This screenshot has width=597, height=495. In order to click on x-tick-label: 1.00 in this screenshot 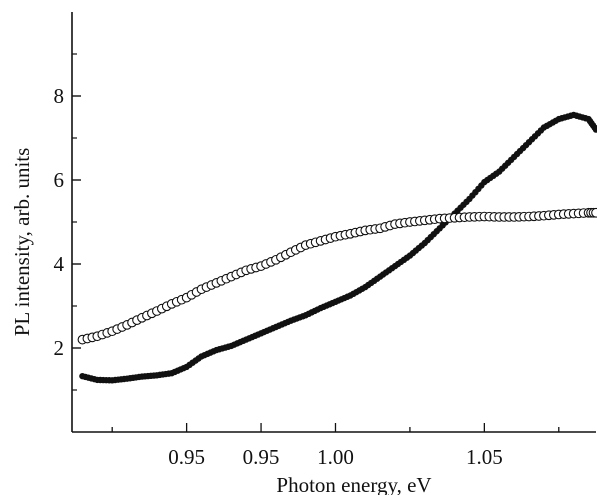, I will do `click(335, 457)`.